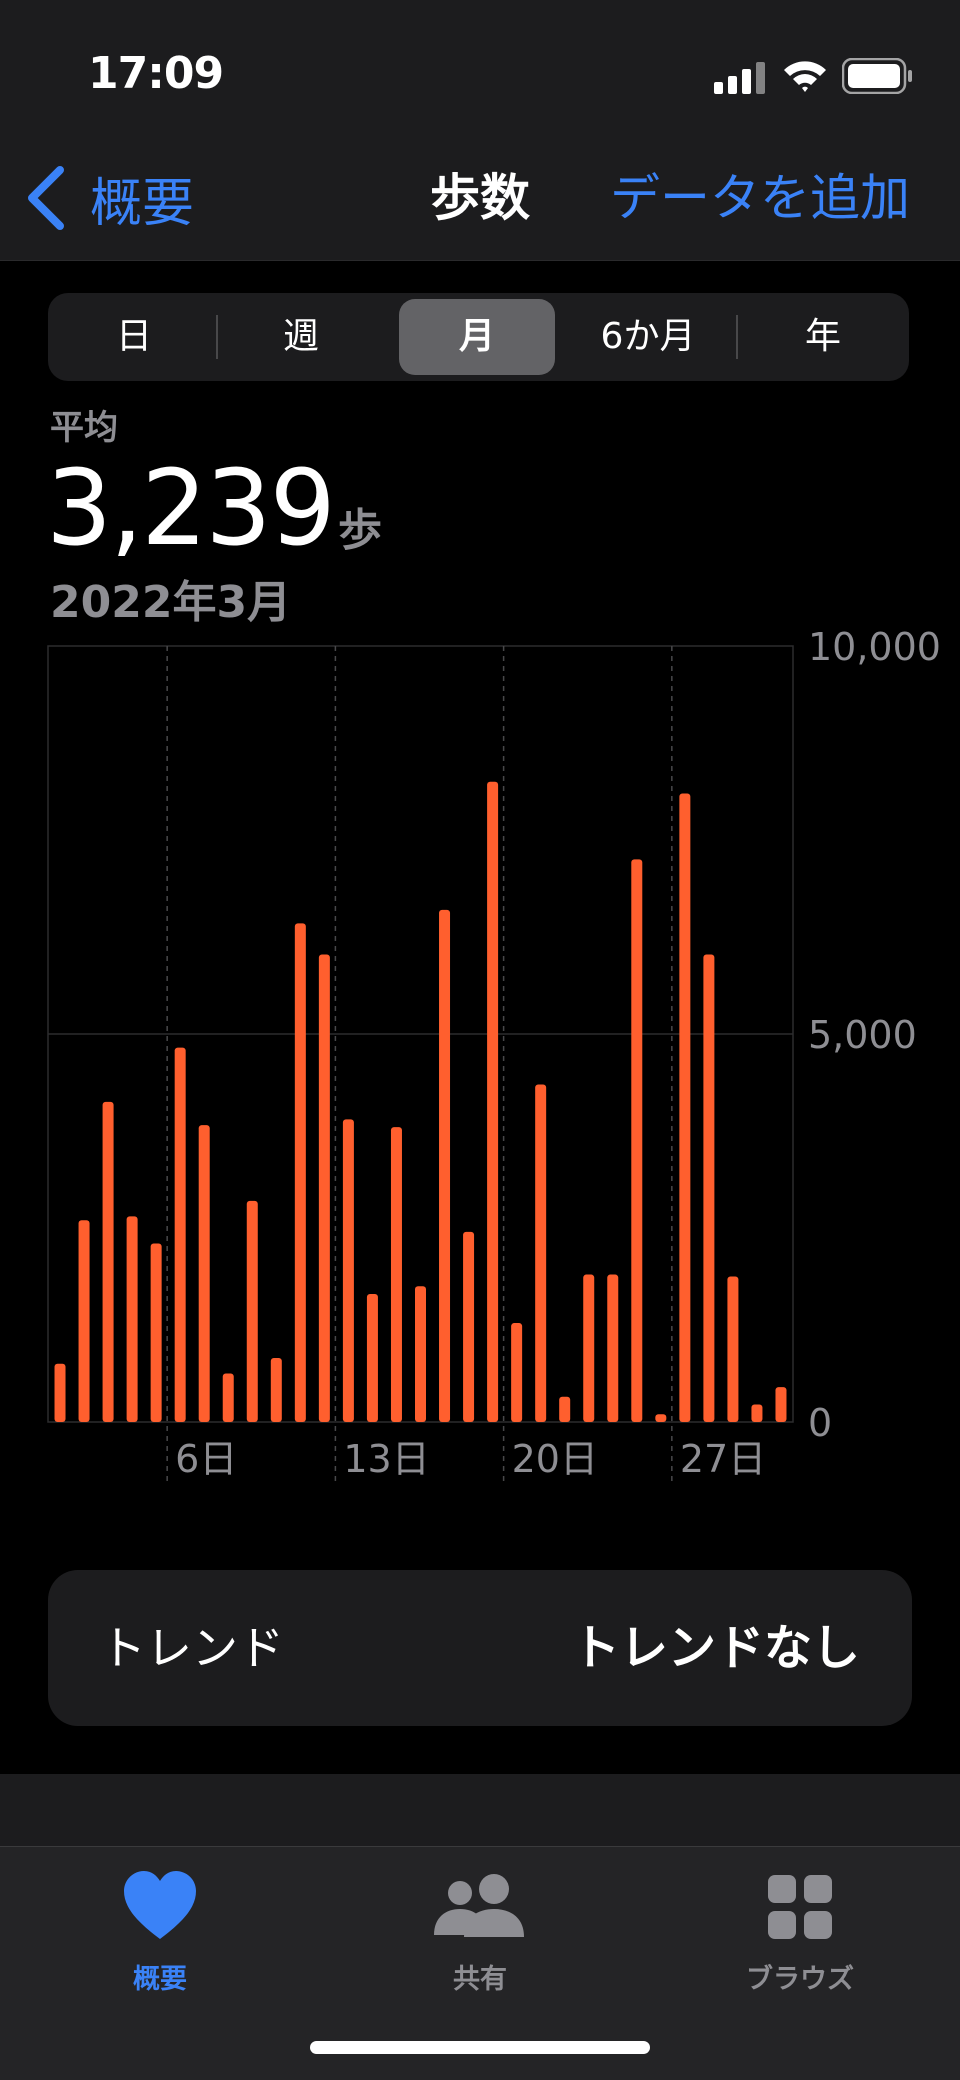 This screenshot has width=960, height=2080. Describe the element at coordinates (800, 1907) in the screenshot. I see `grid-icon` at that location.